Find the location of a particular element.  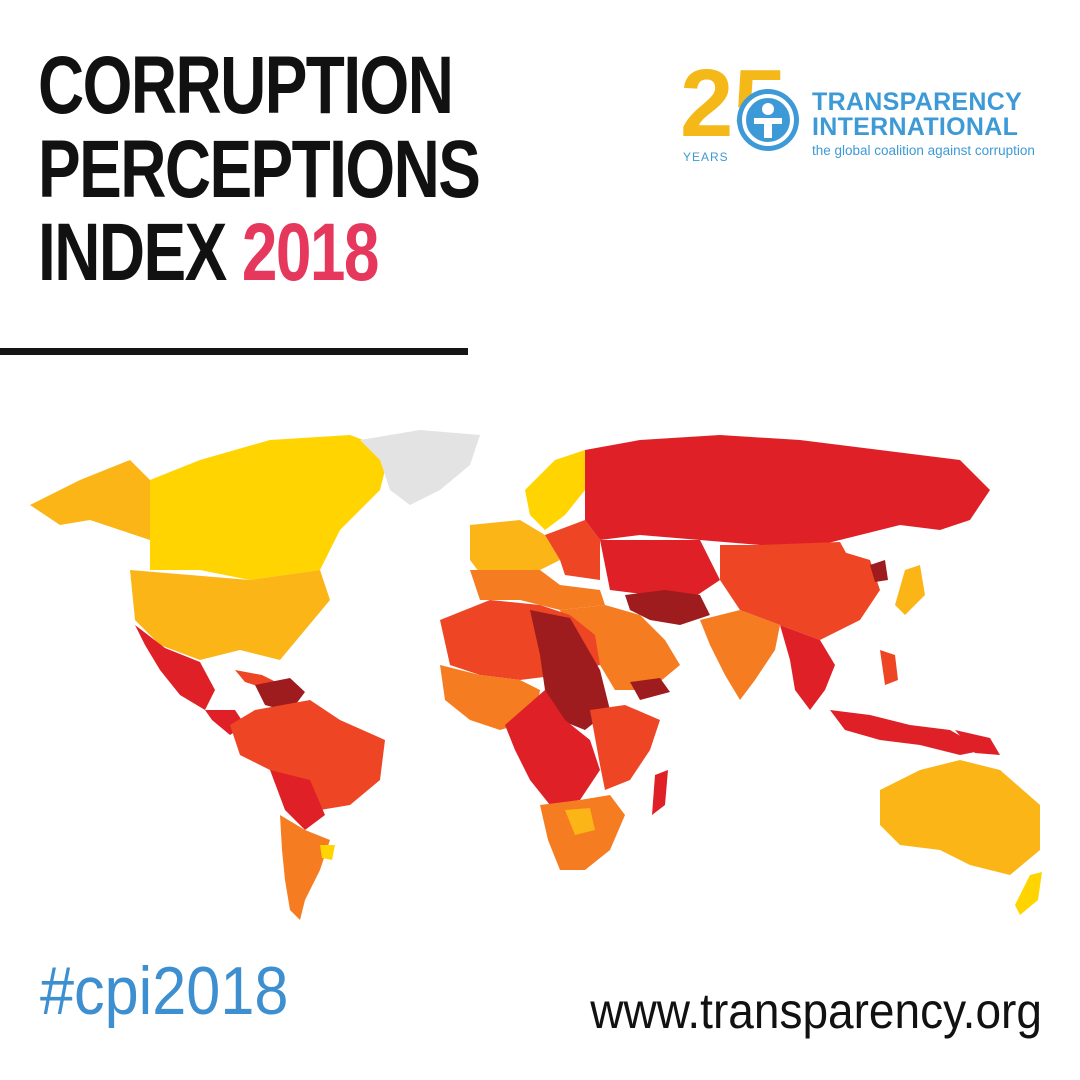

page-title: CORRUPTION PERCEPTIONS INDEX 2018 is located at coordinates (268, 169).